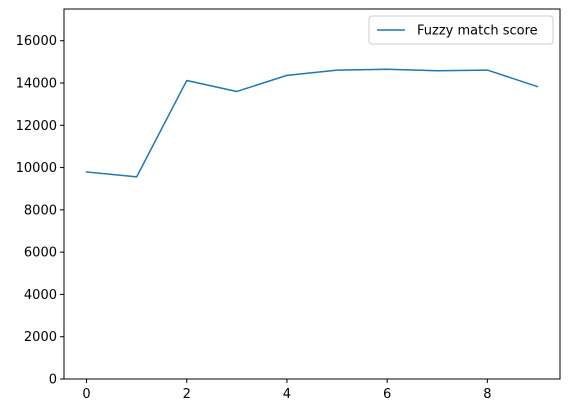 Image resolution: width=569 pixels, height=413 pixels. What do you see at coordinates (40, 337) in the screenshot?
I see `y-tick-label: 2000` at bounding box center [40, 337].